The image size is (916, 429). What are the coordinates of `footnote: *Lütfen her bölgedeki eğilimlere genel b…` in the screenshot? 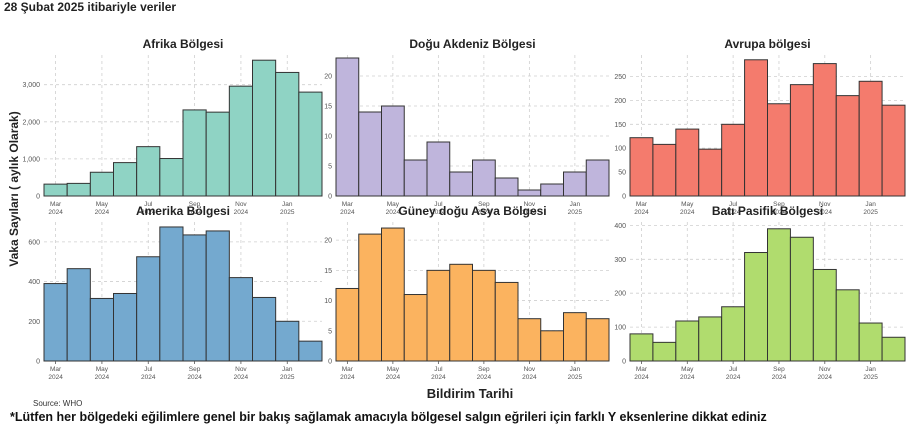 It's located at (388, 417).